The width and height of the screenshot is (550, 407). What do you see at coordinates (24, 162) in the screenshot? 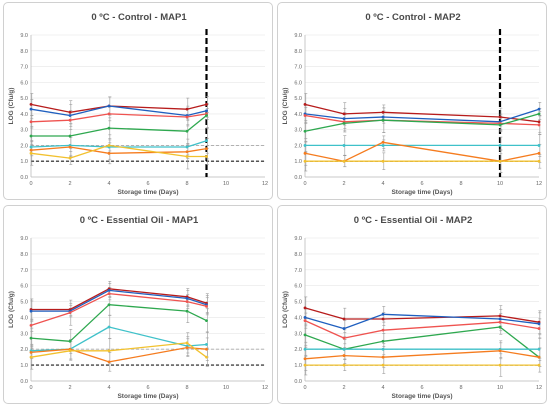
I see `y-tick-label: 1.0` at bounding box center [24, 162].